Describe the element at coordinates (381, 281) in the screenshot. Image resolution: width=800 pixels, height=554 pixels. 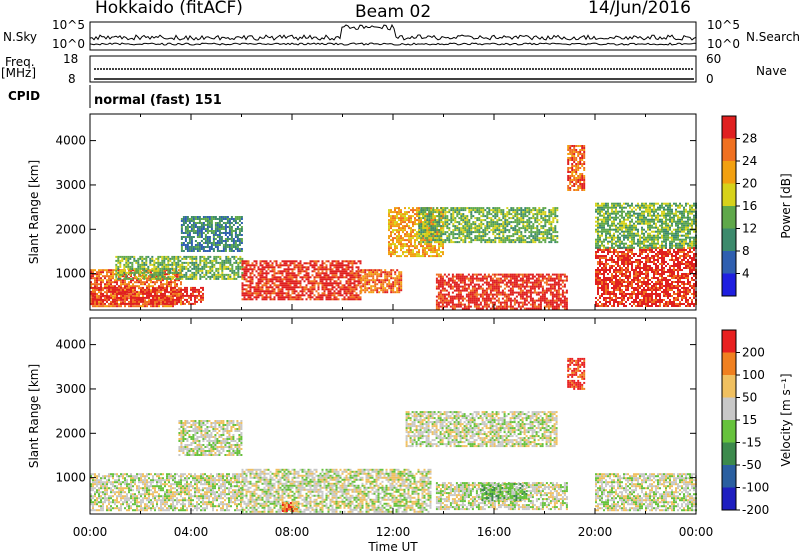
I see `power-region` at that location.